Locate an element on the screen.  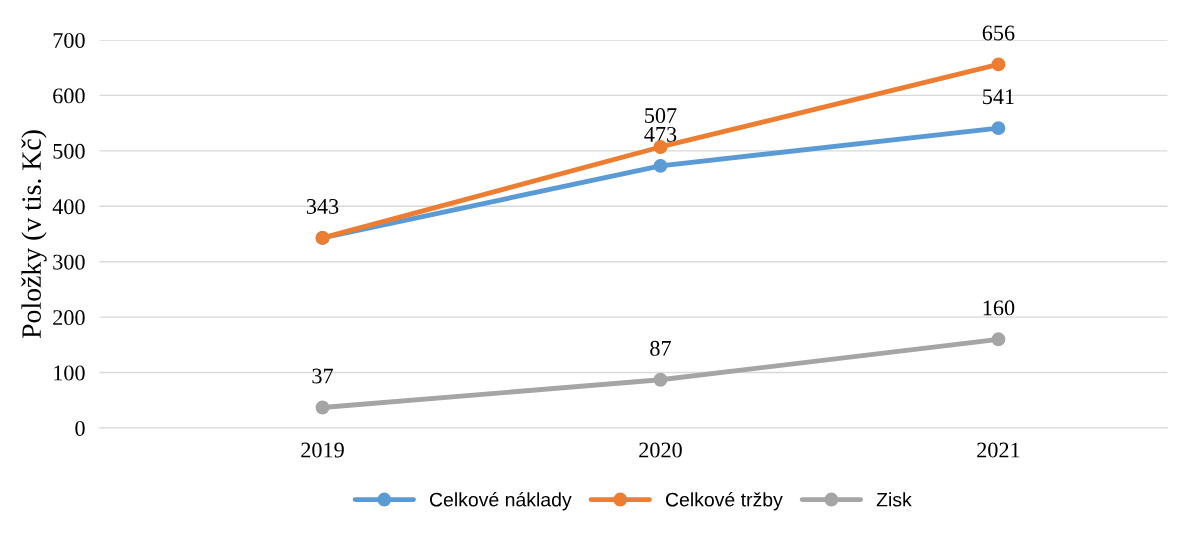
y-tick-label: 600 is located at coordinates (69, 96).